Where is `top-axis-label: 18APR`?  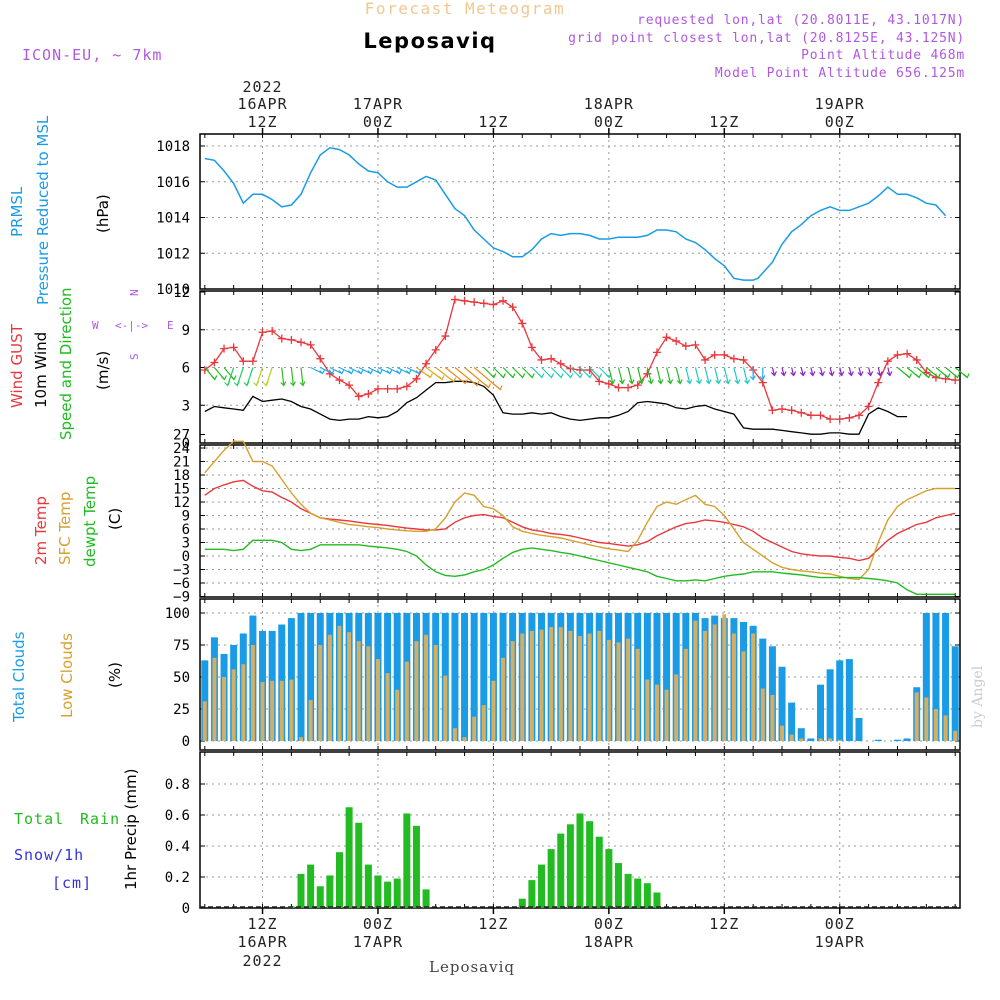 top-axis-label: 18APR is located at coordinates (609, 104).